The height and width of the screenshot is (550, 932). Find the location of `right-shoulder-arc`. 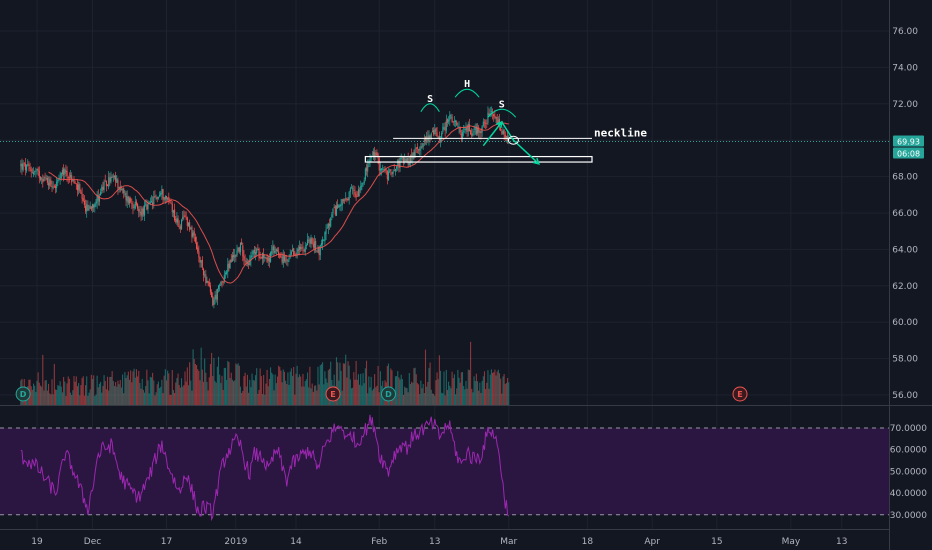

right-shoulder-arc is located at coordinates (502, 113).